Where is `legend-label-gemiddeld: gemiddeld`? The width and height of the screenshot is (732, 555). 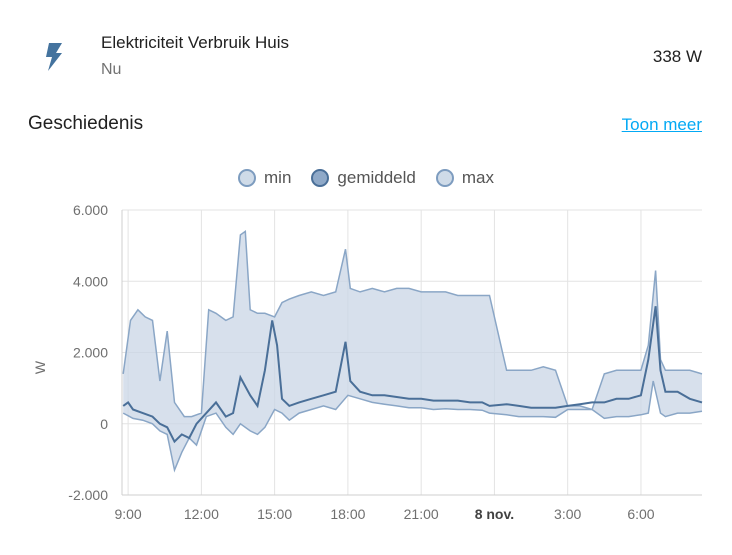 legend-label-gemiddeld: gemiddeld is located at coordinates (376, 177).